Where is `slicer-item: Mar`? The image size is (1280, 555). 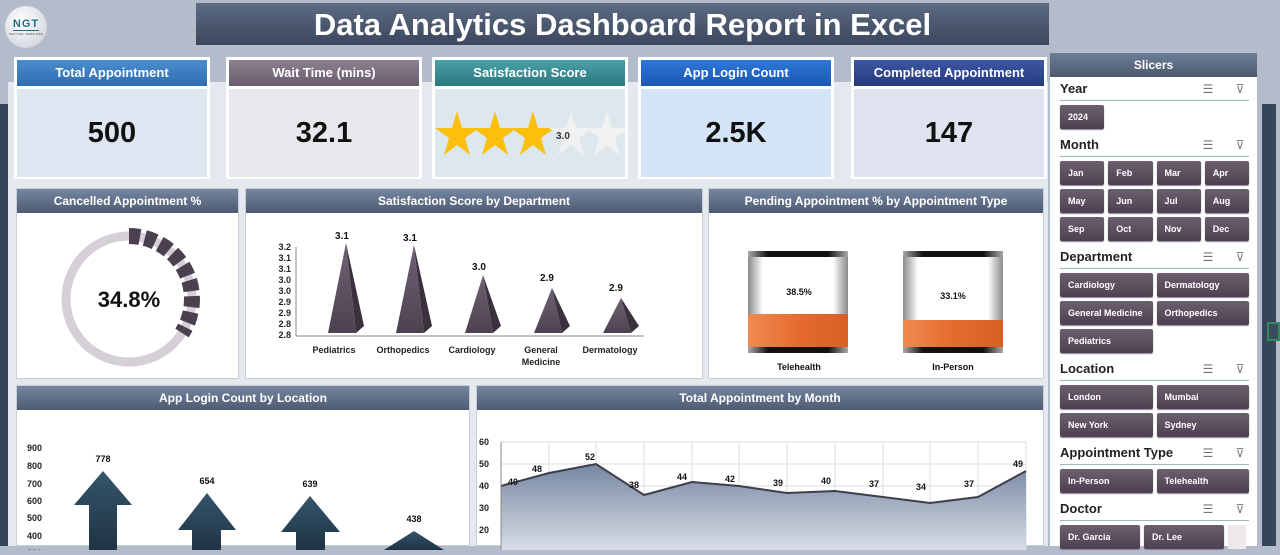 slicer-item: Mar is located at coordinates (1178, 173).